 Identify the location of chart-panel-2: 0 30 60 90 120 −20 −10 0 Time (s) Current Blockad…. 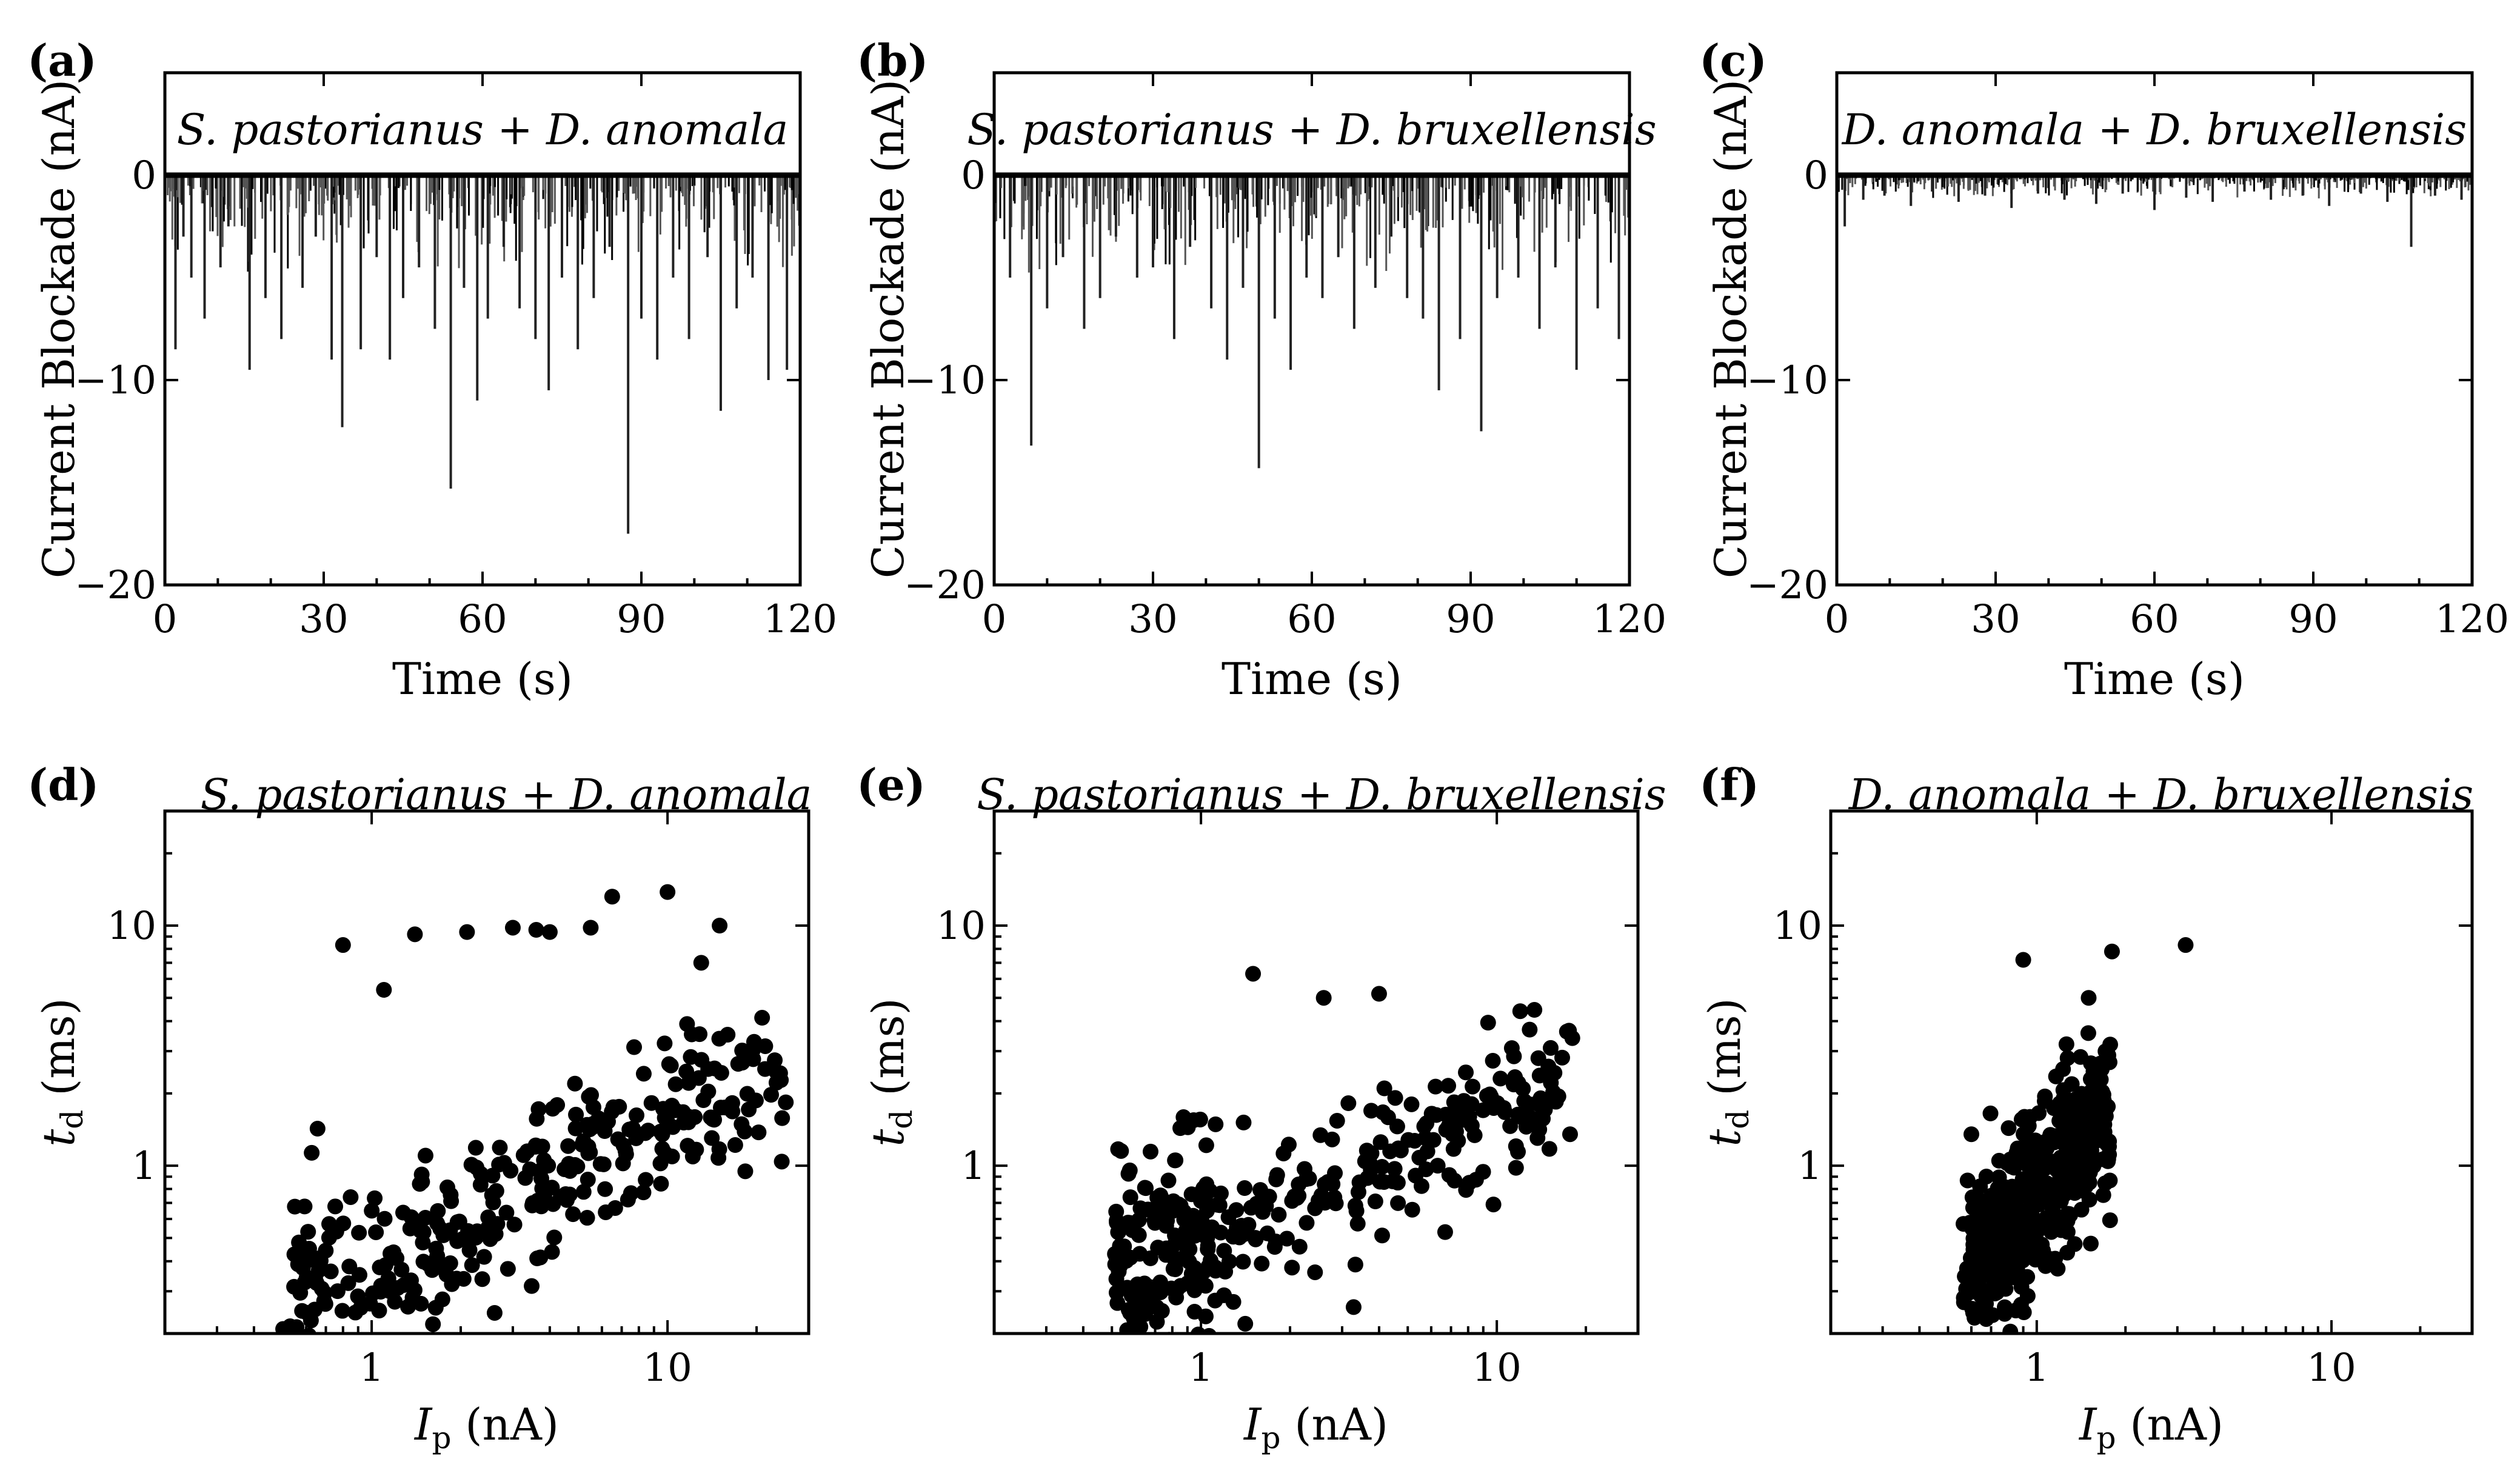
(1261, 369).